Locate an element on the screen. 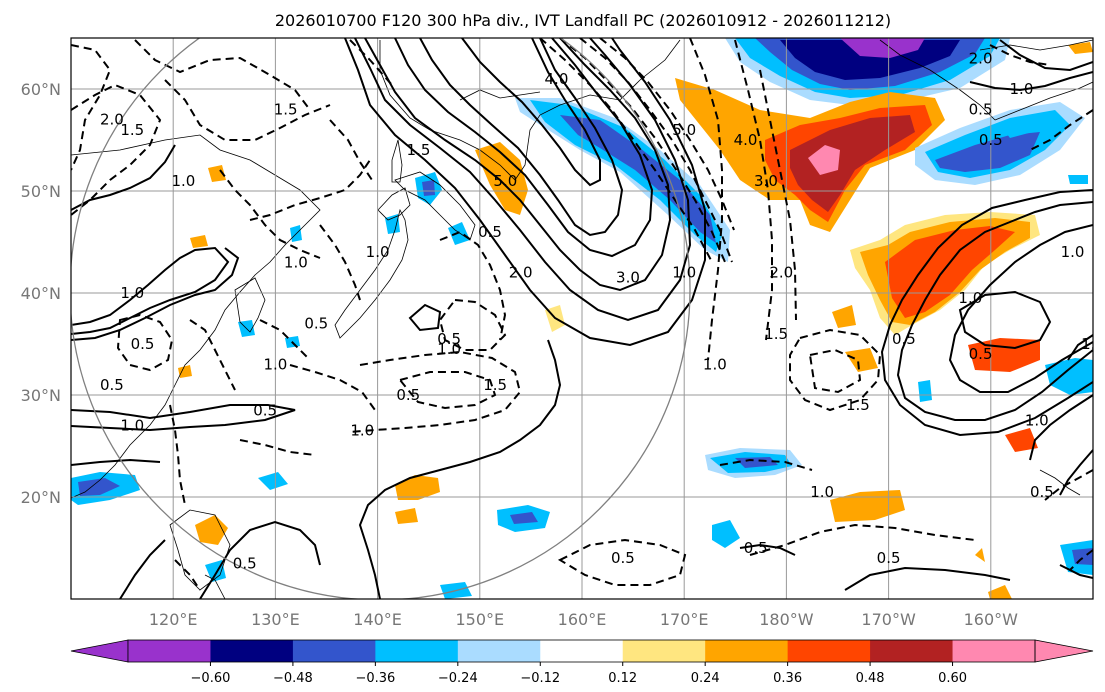 This screenshot has width=1105, height=692. lon-tick-label: 130°E is located at coordinates (275, 619).